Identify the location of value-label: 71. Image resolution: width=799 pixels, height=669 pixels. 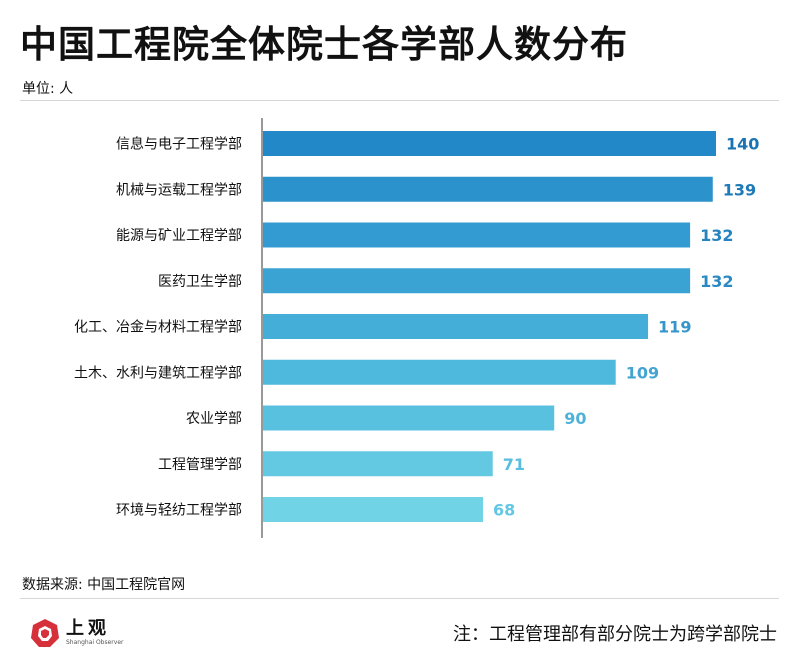
(514, 464).